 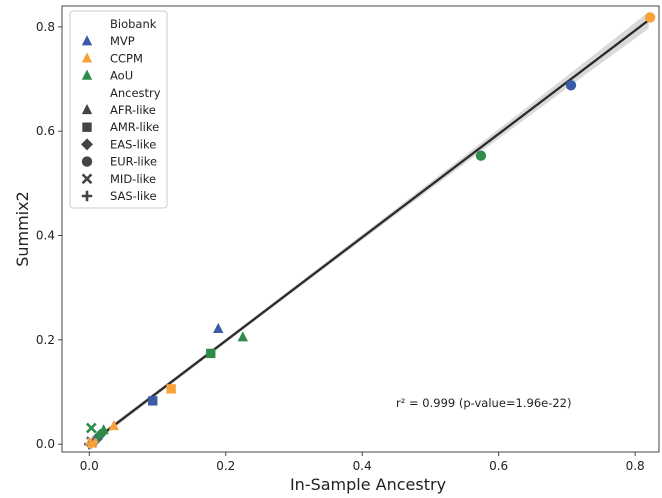 I want to click on y-tick-label: 0.8, so click(x=45, y=27).